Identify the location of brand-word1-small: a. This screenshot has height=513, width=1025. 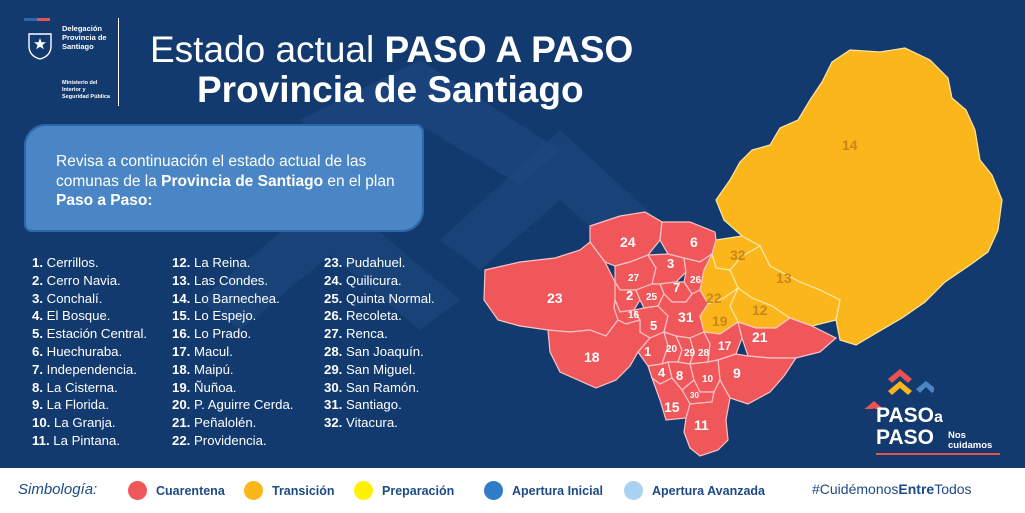
(938, 417).